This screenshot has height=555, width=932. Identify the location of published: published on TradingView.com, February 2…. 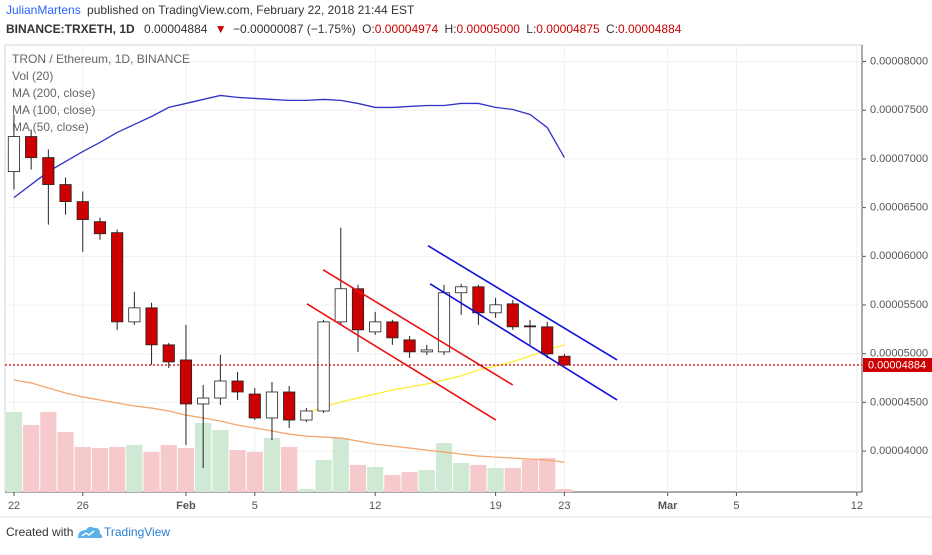
(251, 10).